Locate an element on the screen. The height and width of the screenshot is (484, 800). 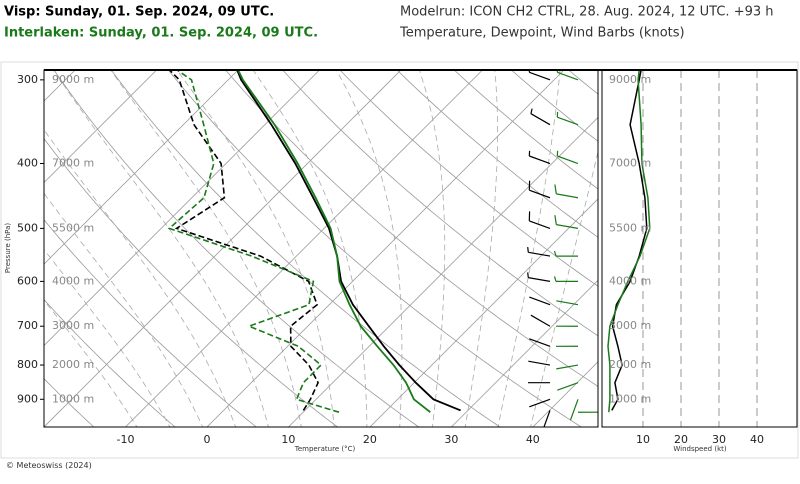
x-axis-title: Temperature (°C) is located at coordinates (325, 449).